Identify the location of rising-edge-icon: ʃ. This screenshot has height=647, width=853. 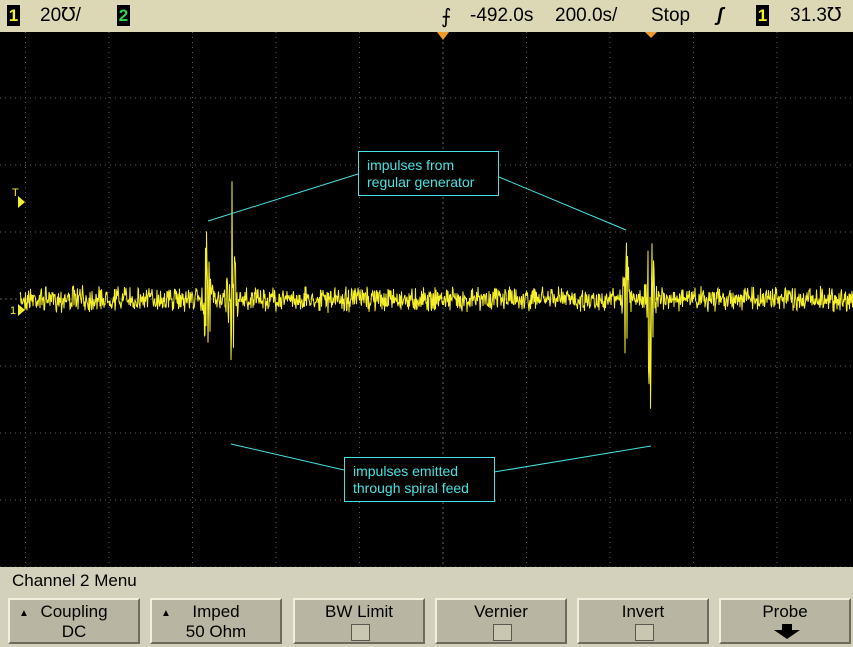
(720, 15).